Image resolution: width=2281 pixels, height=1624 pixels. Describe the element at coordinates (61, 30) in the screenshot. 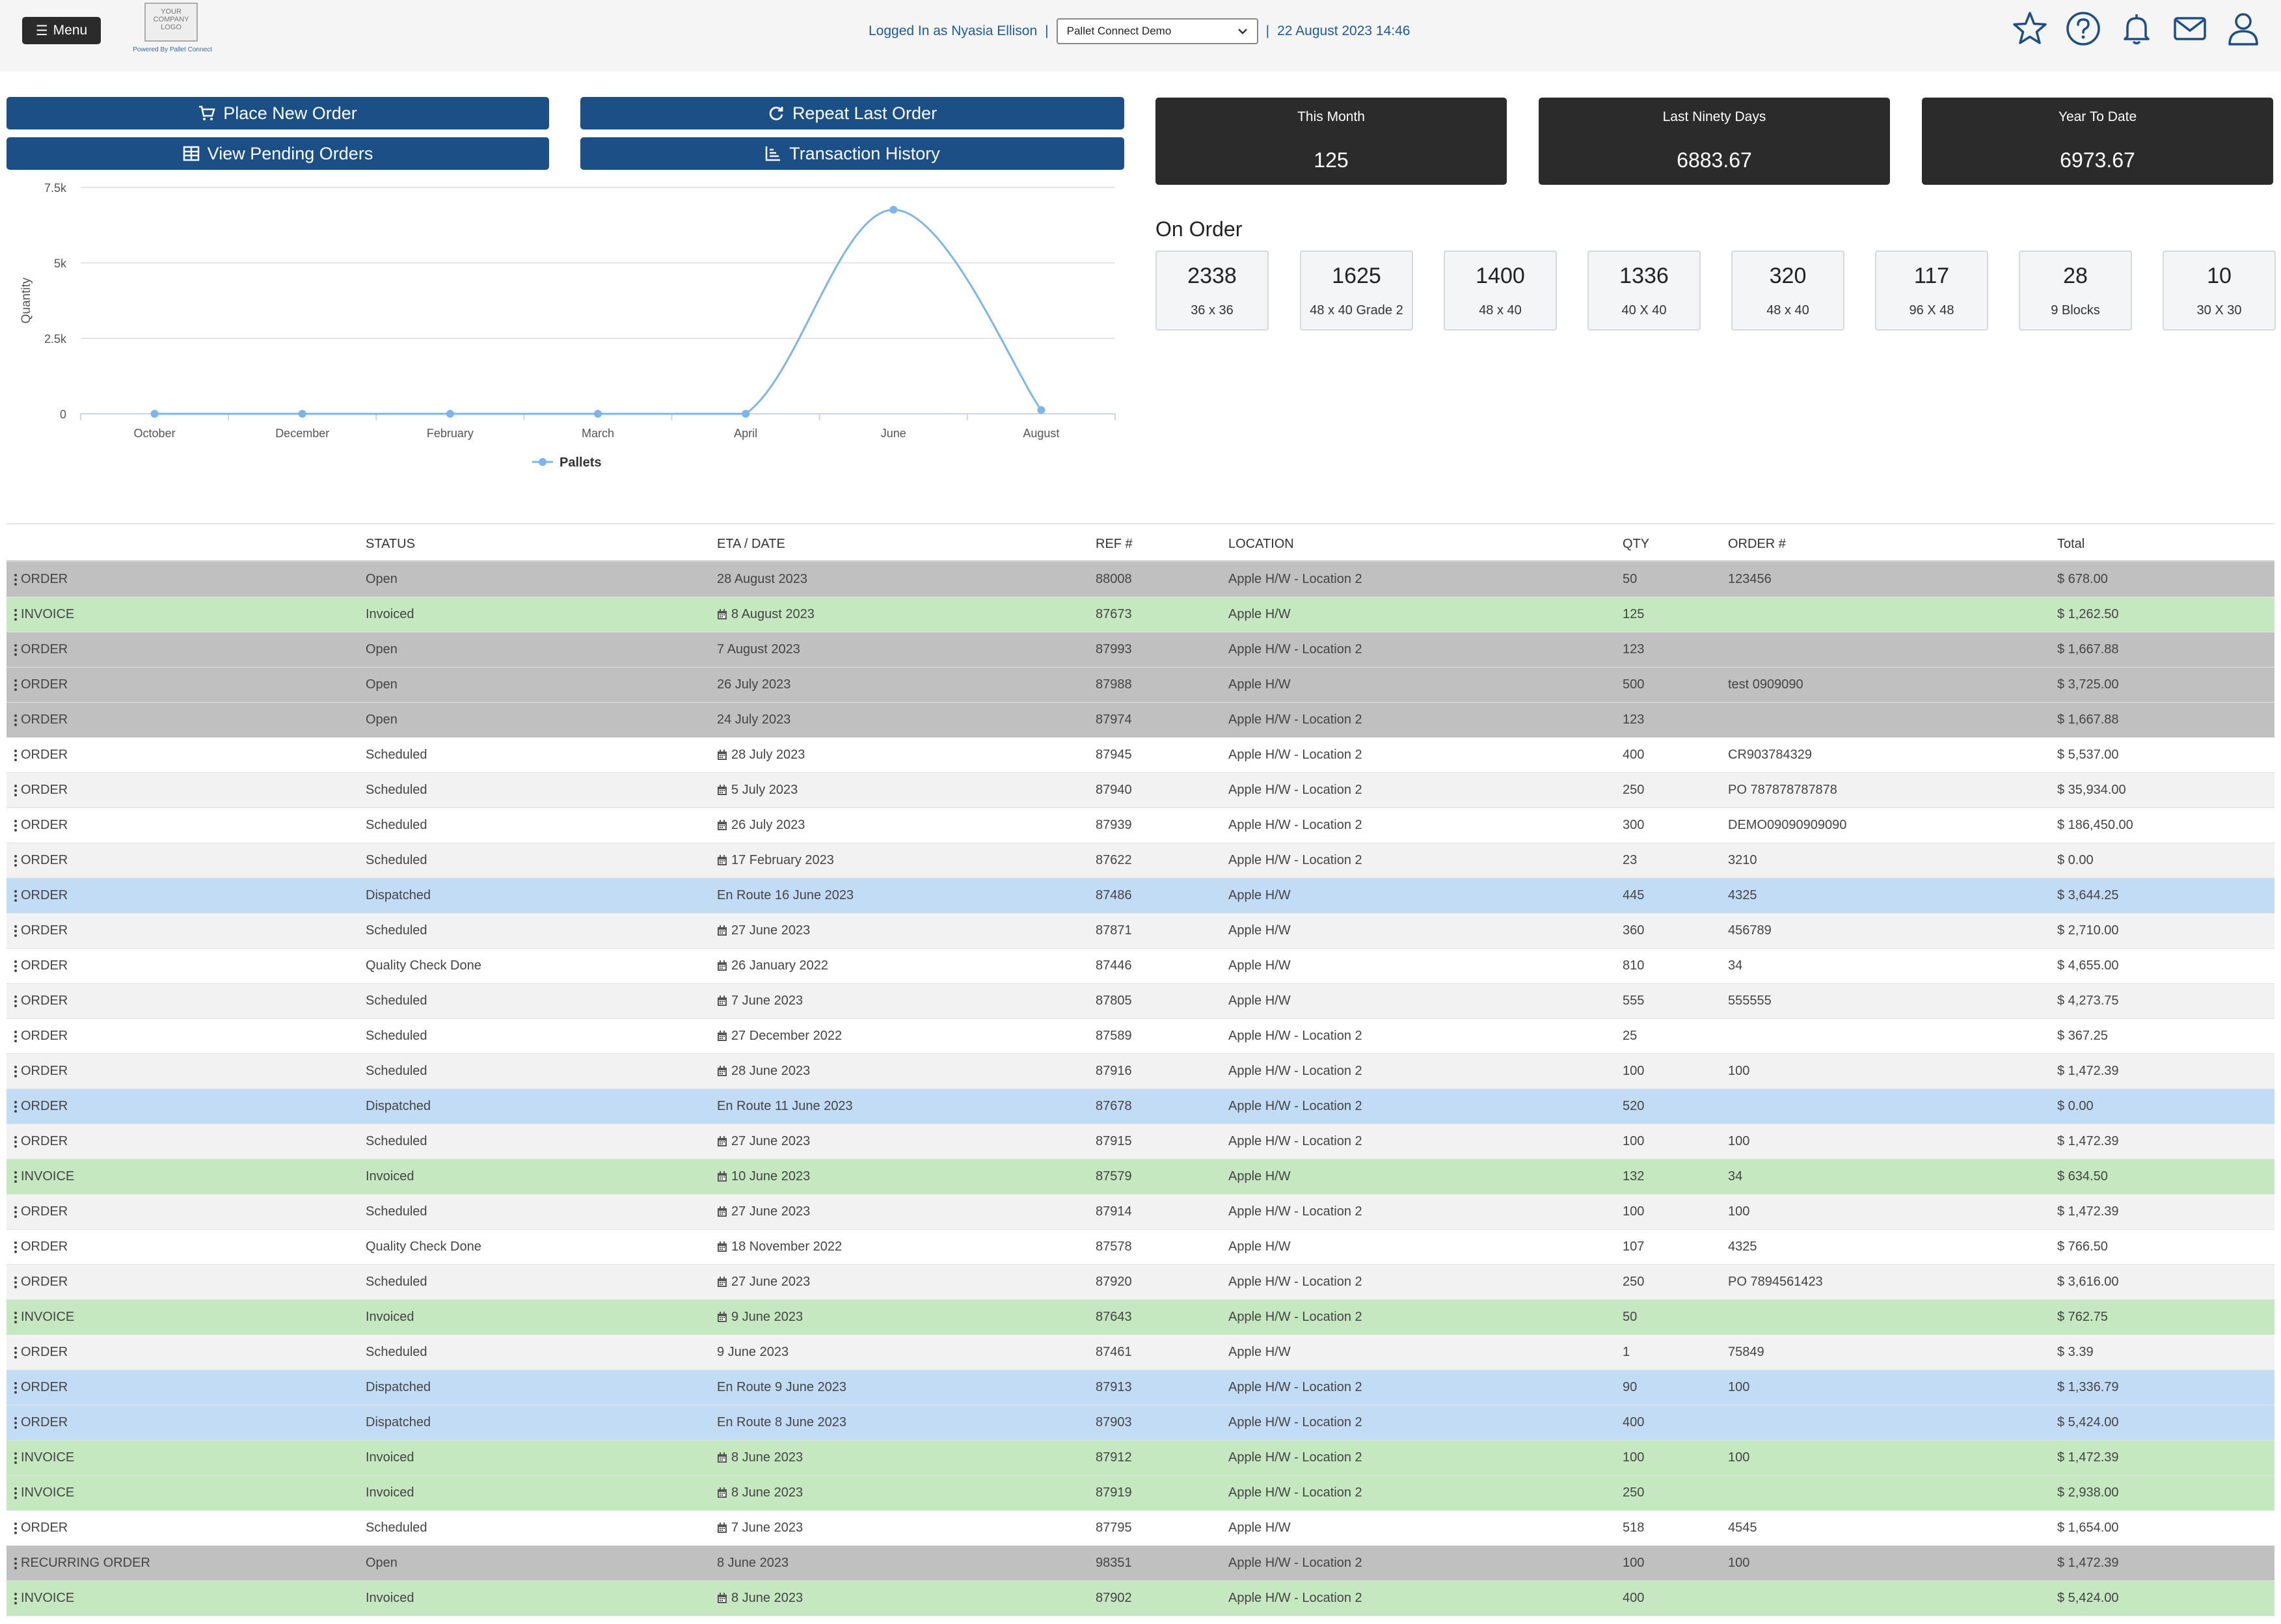

I see `menu-button: ☰ Menu` at that location.